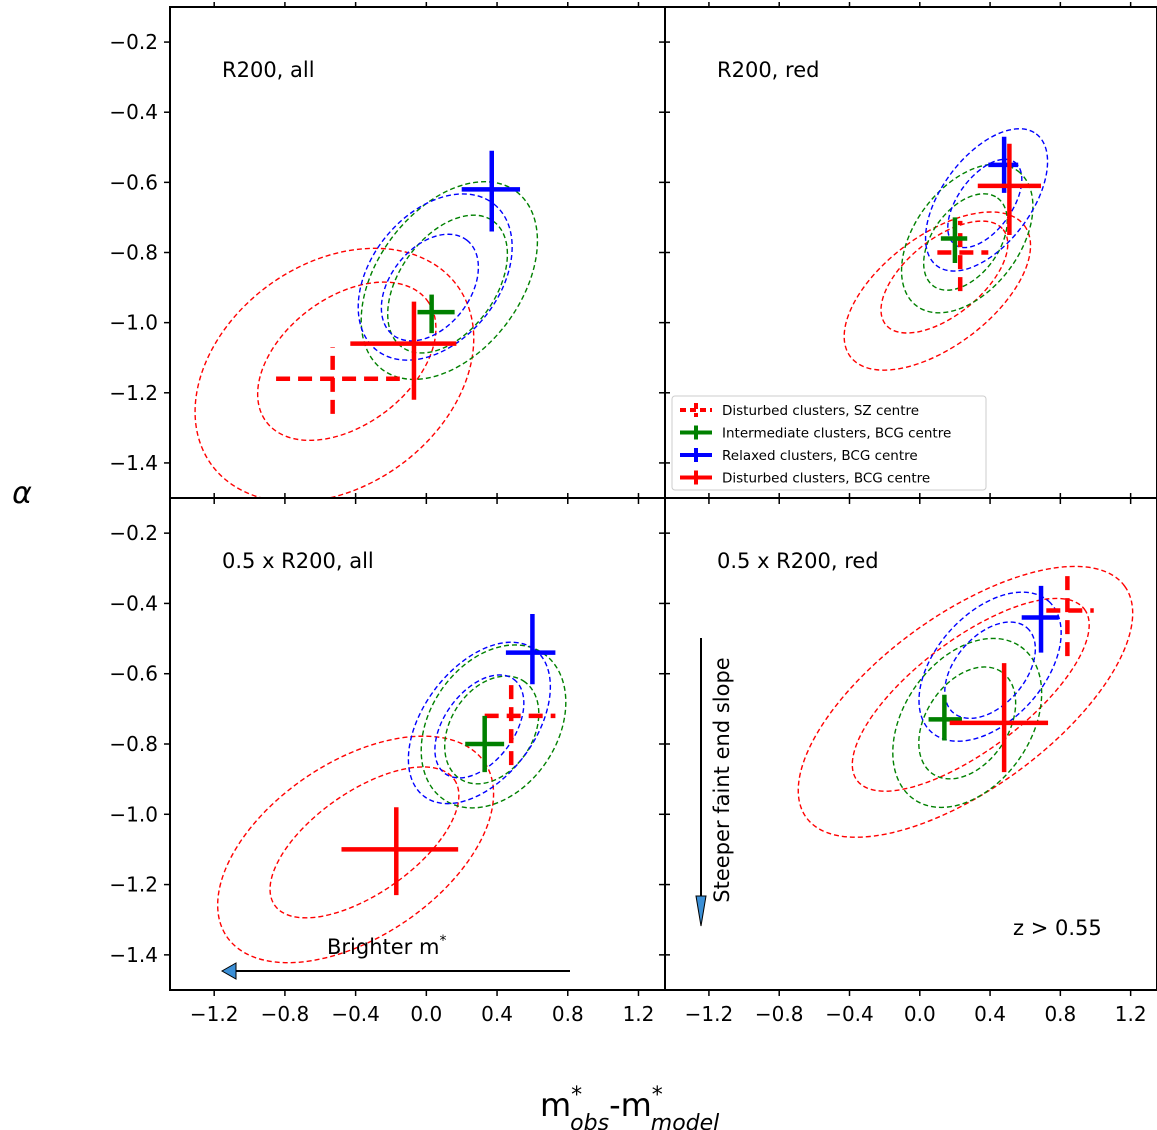 Image resolution: width=1157 pixels, height=1130 pixels. What do you see at coordinates (228, 971) in the screenshot?
I see `brighter-arrow-head` at bounding box center [228, 971].